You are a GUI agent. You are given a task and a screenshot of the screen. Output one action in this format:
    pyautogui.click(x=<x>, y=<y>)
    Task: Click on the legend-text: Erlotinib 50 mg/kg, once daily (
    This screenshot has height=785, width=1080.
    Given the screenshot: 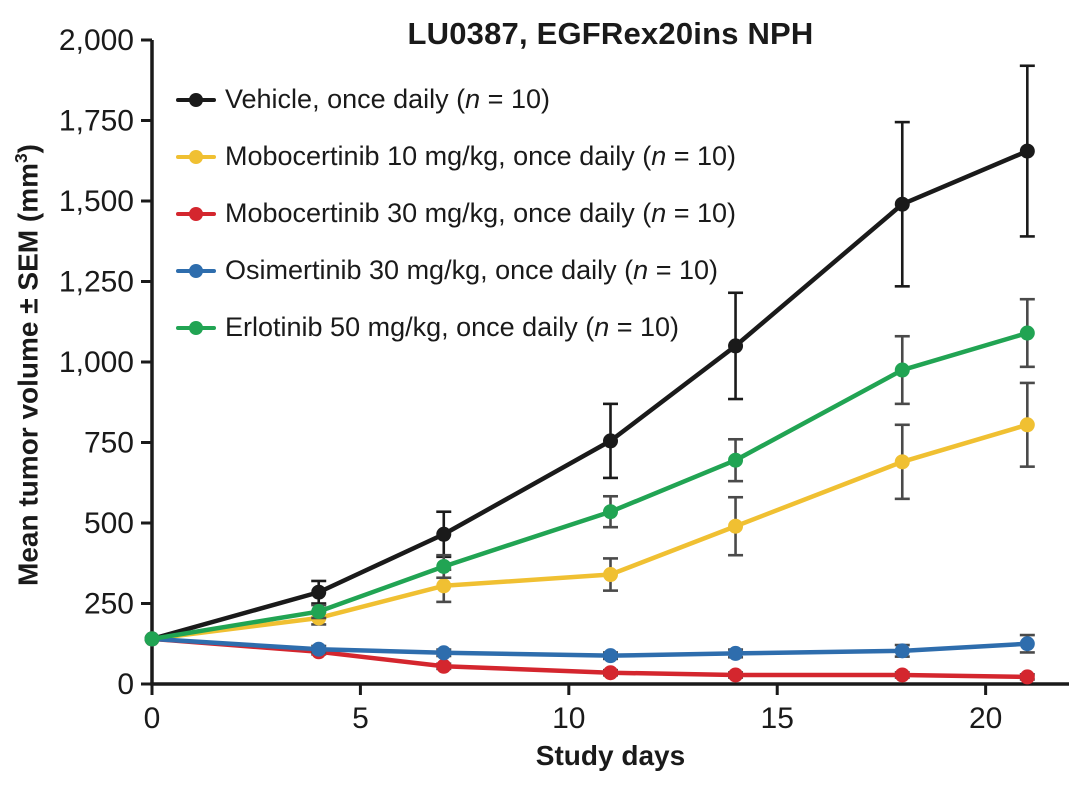 What is the action you would take?
    pyautogui.click(x=410, y=327)
    